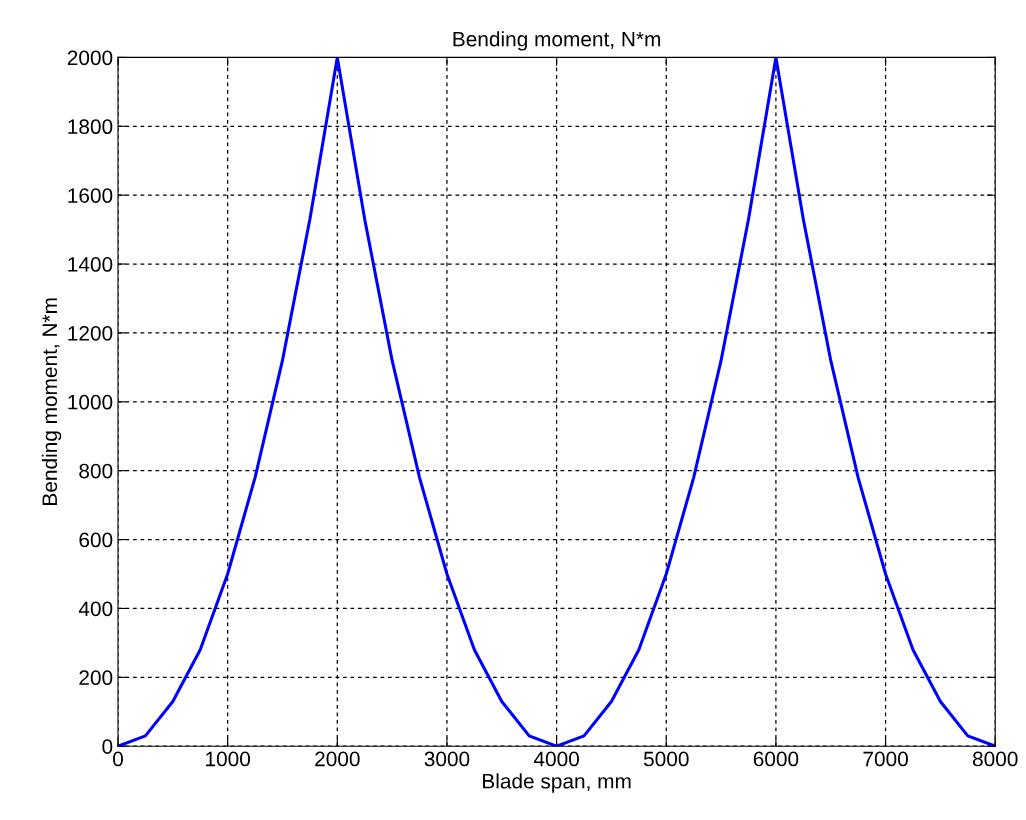  What do you see at coordinates (666, 759) in the screenshot?
I see `x-tick-label: 5000` at bounding box center [666, 759].